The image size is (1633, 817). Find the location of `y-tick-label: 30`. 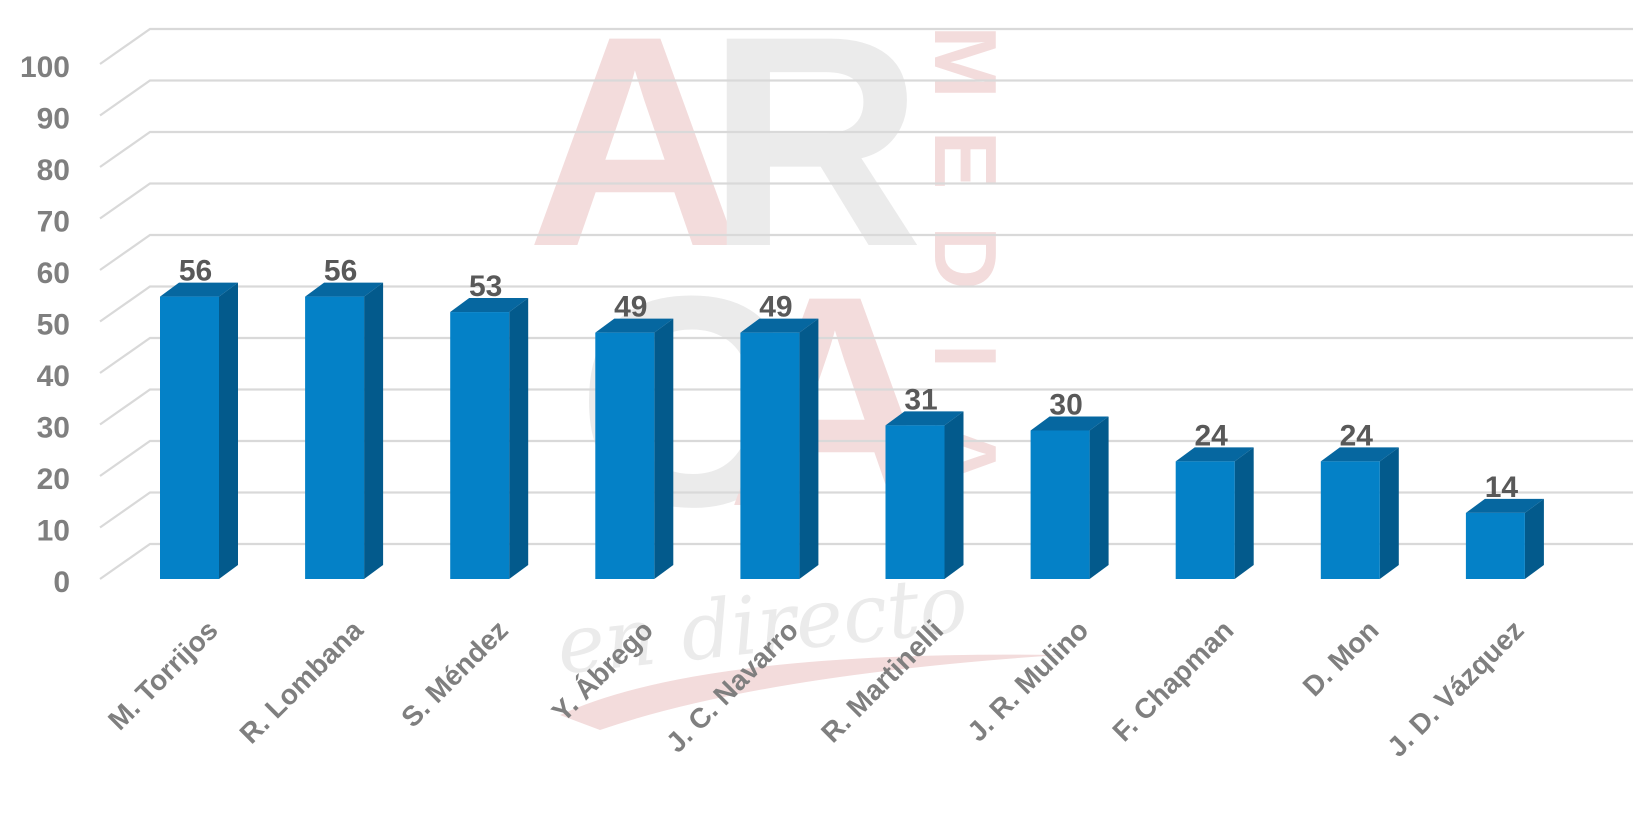

y-tick-label: 30 is located at coordinates (53, 428).